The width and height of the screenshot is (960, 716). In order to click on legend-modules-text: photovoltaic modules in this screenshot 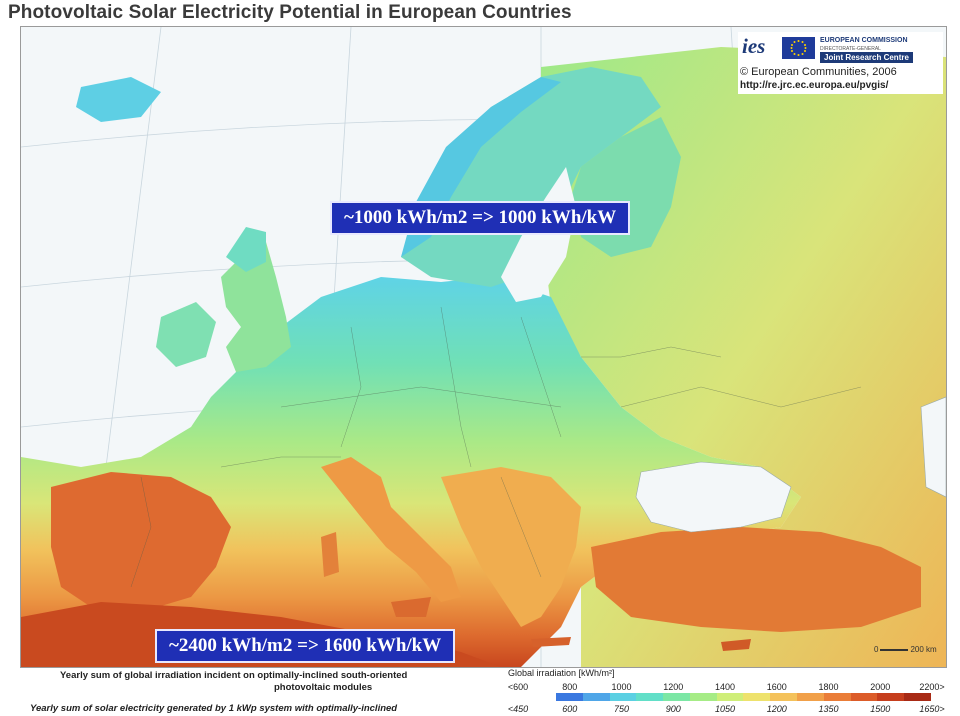, I will do `click(323, 687)`.